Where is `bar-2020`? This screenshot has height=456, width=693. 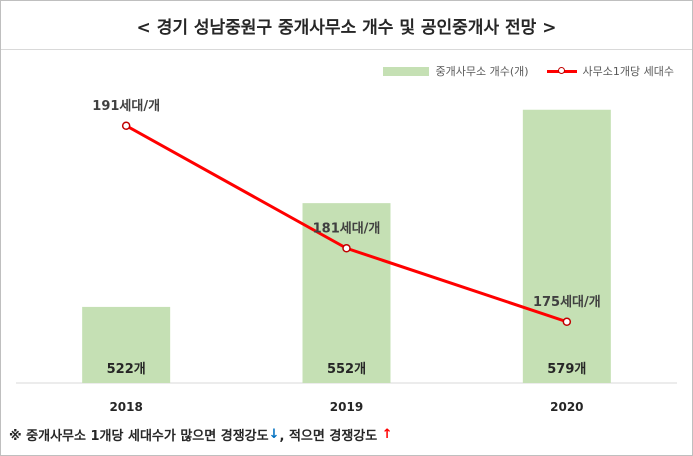
bar-2020 is located at coordinates (566, 246).